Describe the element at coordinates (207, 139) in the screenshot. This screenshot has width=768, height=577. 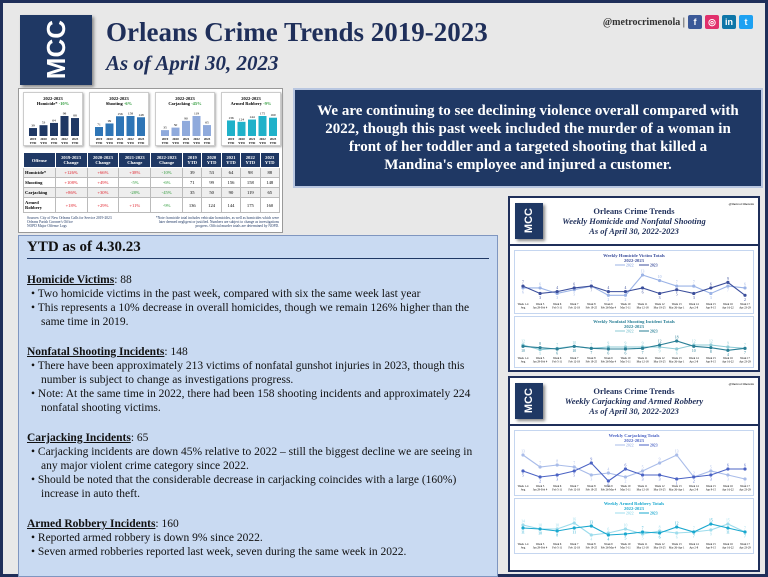
I see `bar-tick-label: 2023` at that location.